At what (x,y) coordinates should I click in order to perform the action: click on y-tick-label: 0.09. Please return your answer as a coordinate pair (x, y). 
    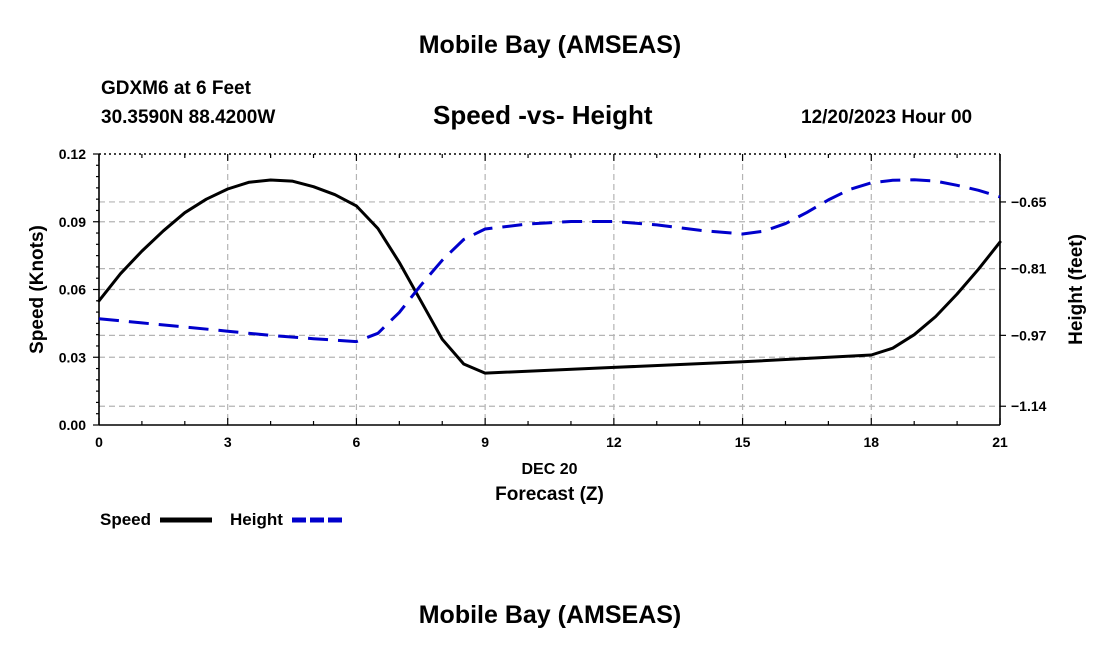
    Looking at the image, I should click on (72, 222).